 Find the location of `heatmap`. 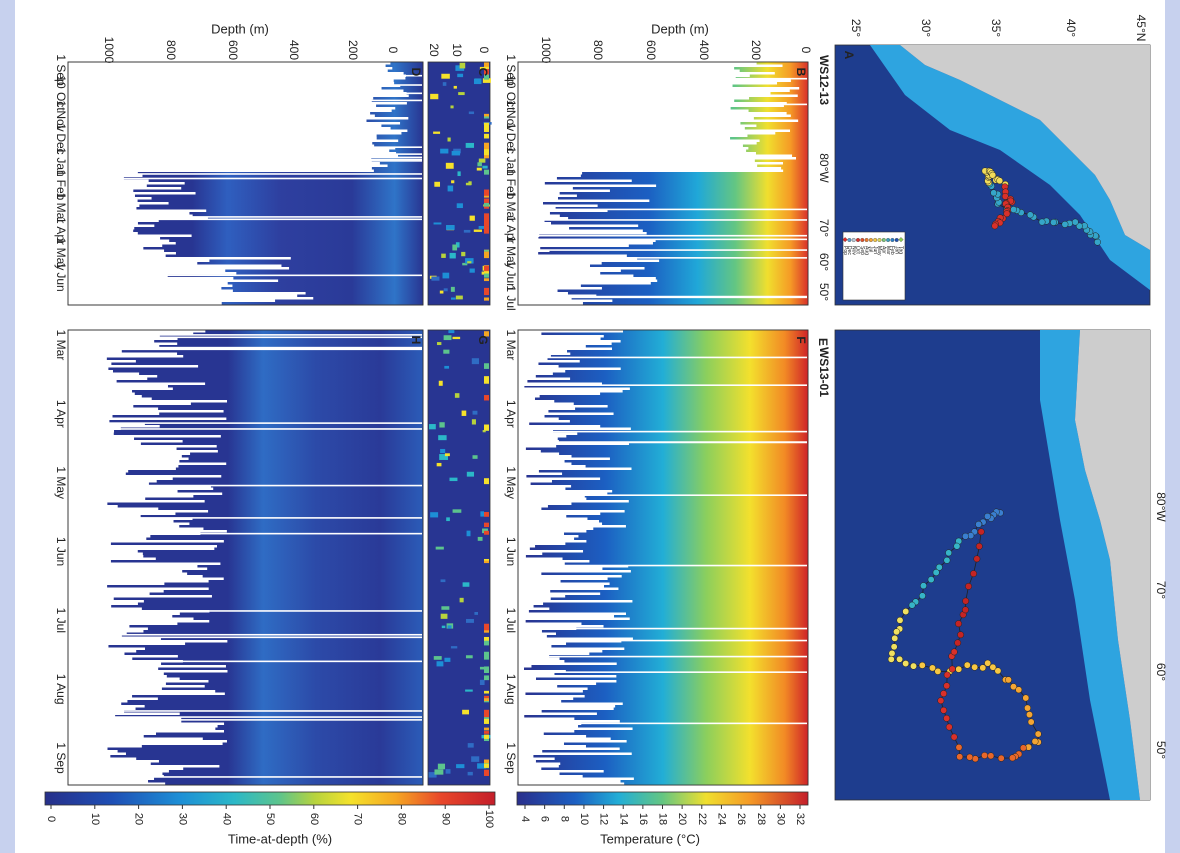

heatmap is located at coordinates (264, 557).